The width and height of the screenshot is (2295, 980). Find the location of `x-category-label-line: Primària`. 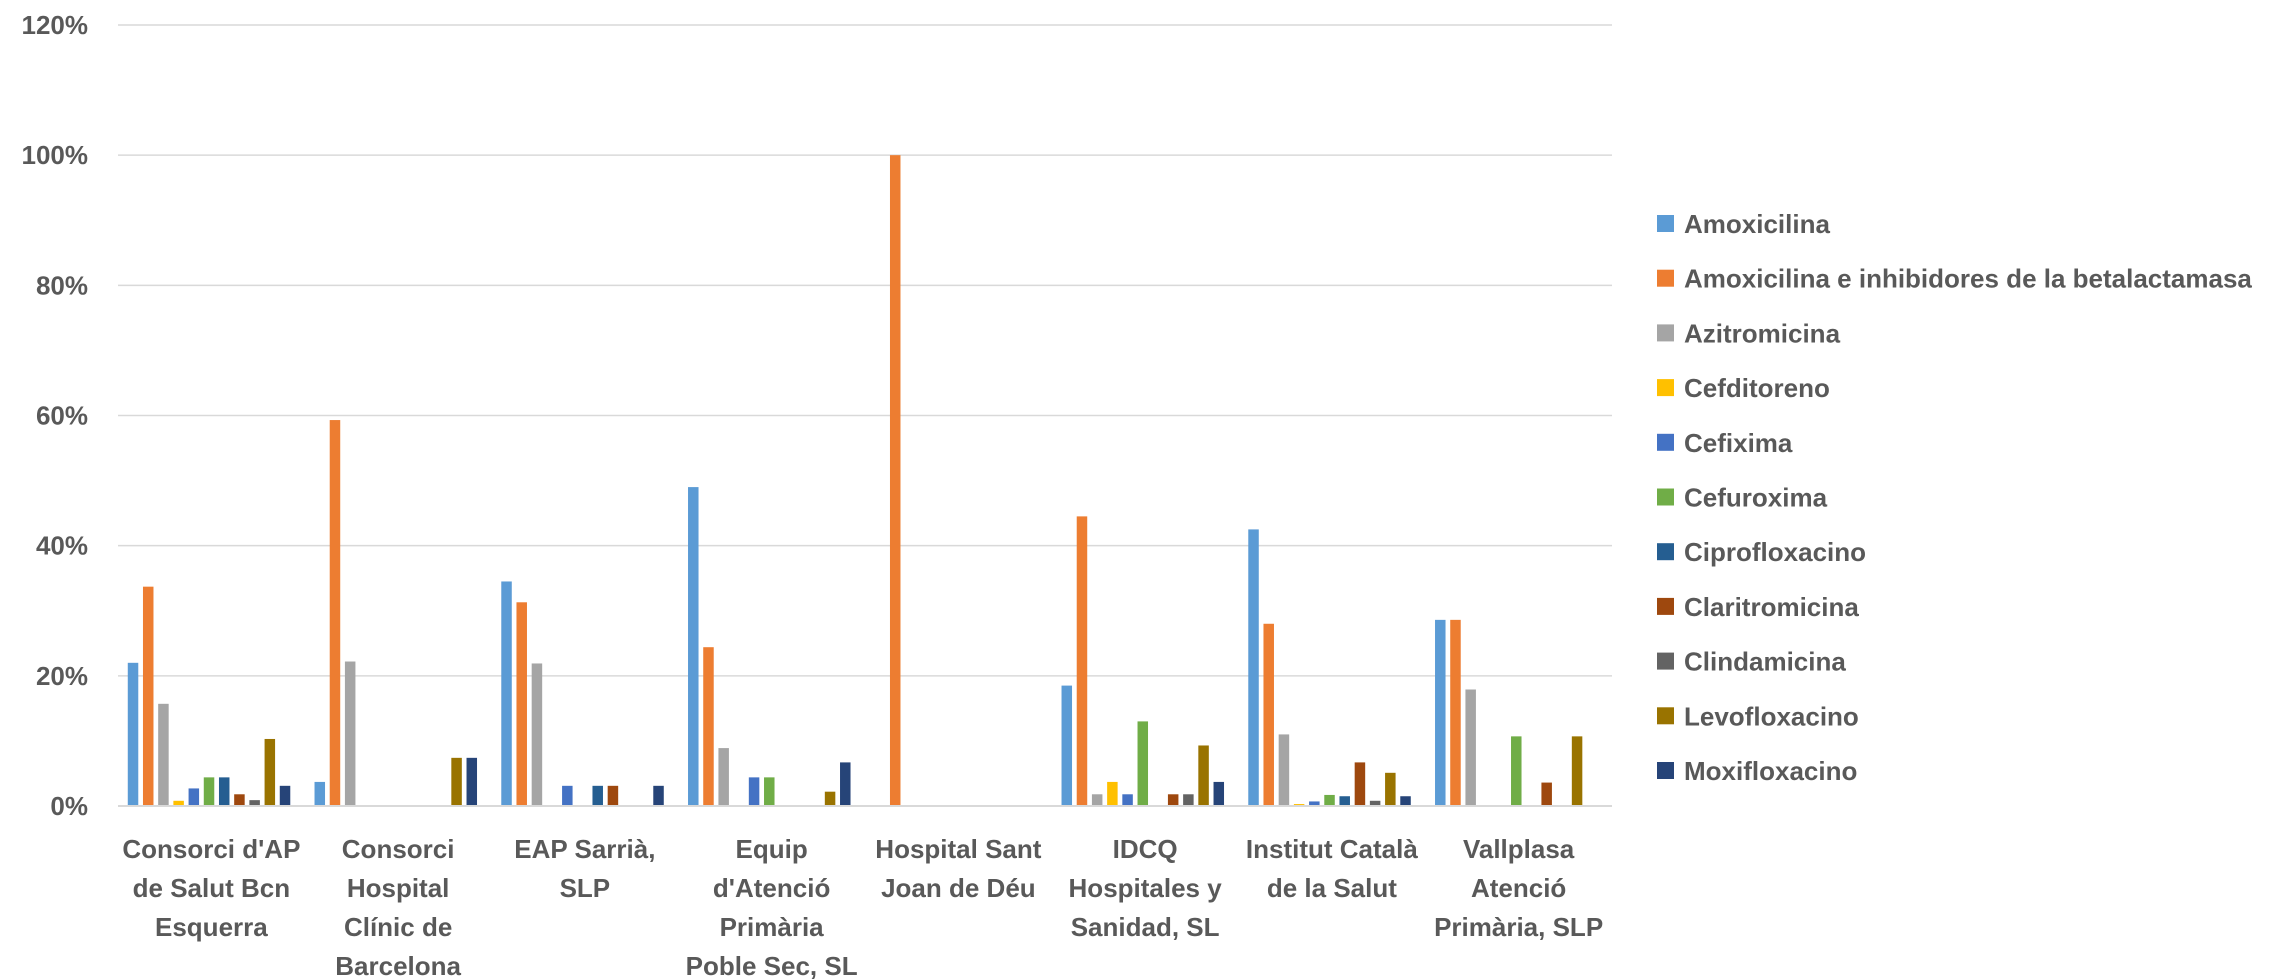

x-category-label-line: Primària is located at coordinates (772, 927).